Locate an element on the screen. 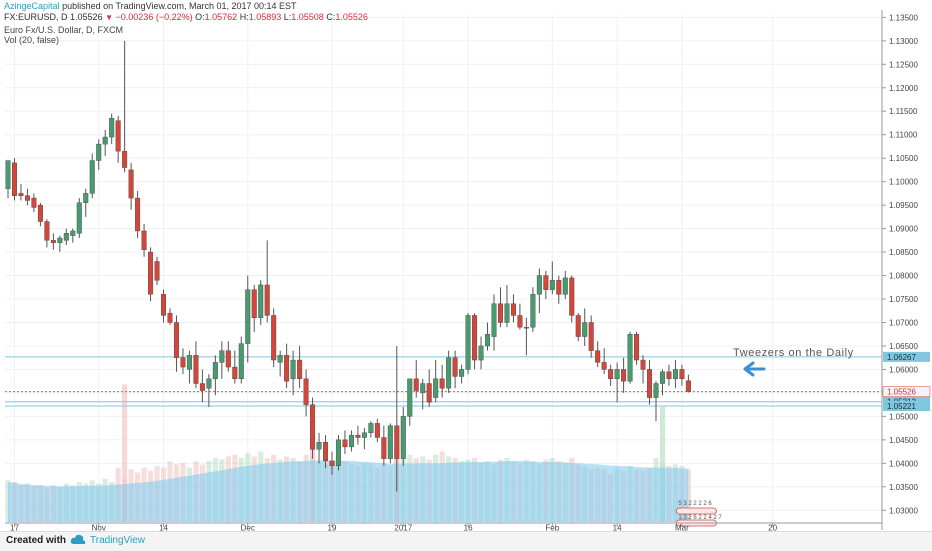 This screenshot has height=551, width=932. price-label-text: 1.05221 is located at coordinates (901, 406).